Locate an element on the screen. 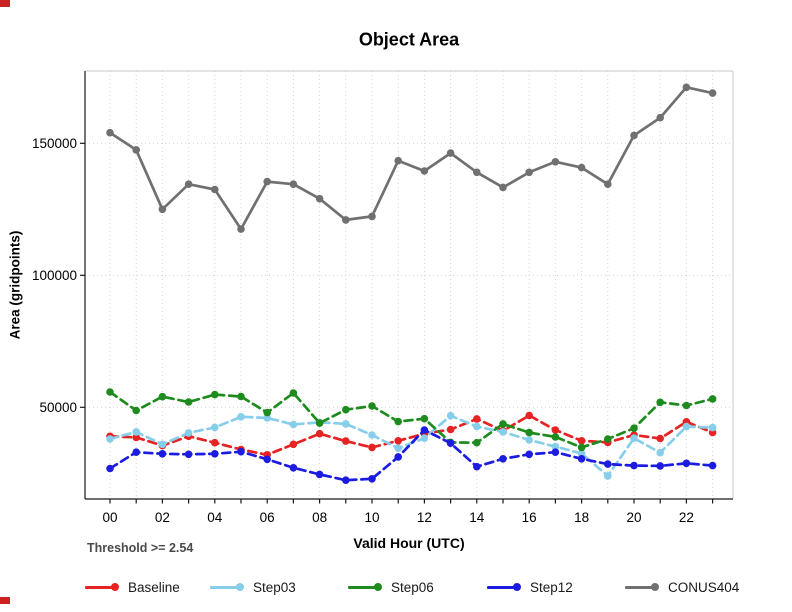 This screenshot has height=612, width=792. legend-swatch-step12 is located at coordinates (504, 587).